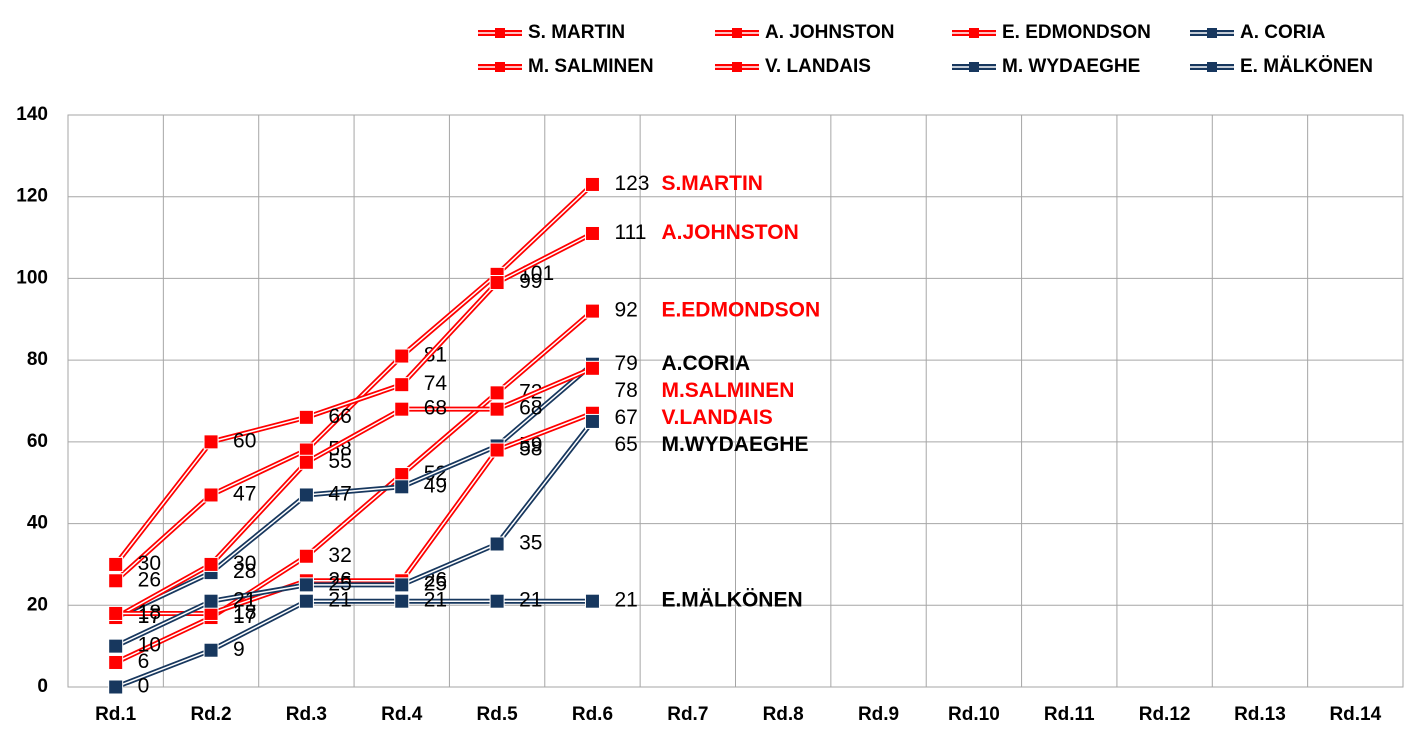 Image resolution: width=1422 pixels, height=742 pixels. I want to click on value-label: 78, so click(625, 390).